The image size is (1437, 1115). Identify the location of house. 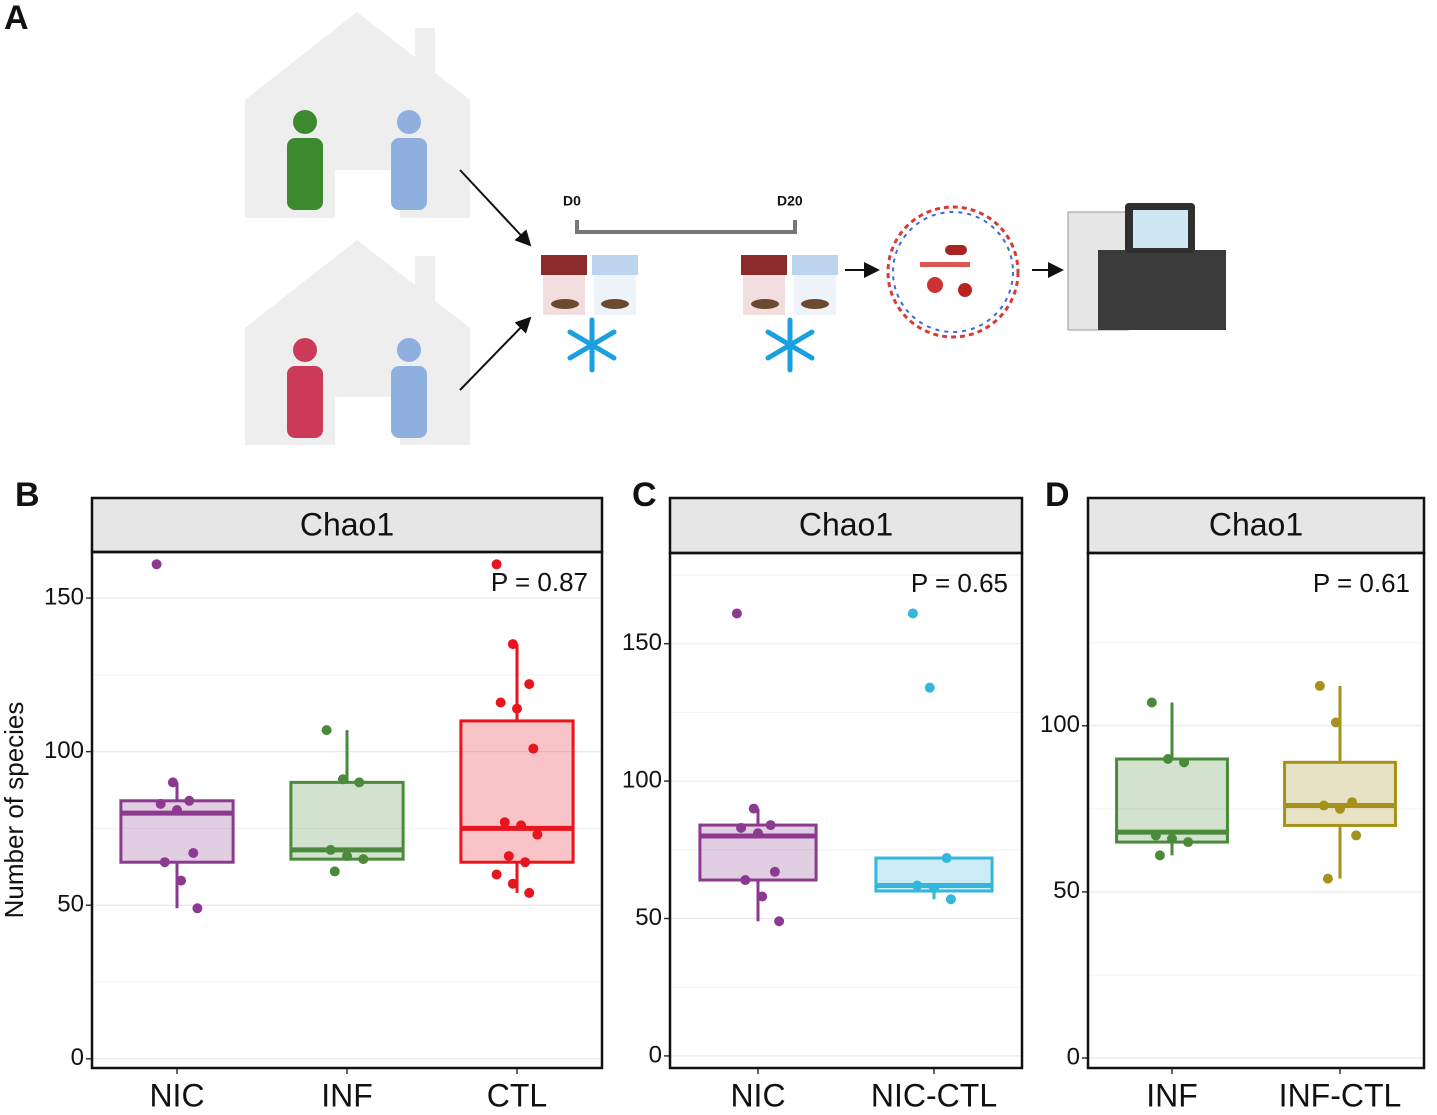
(357, 228).